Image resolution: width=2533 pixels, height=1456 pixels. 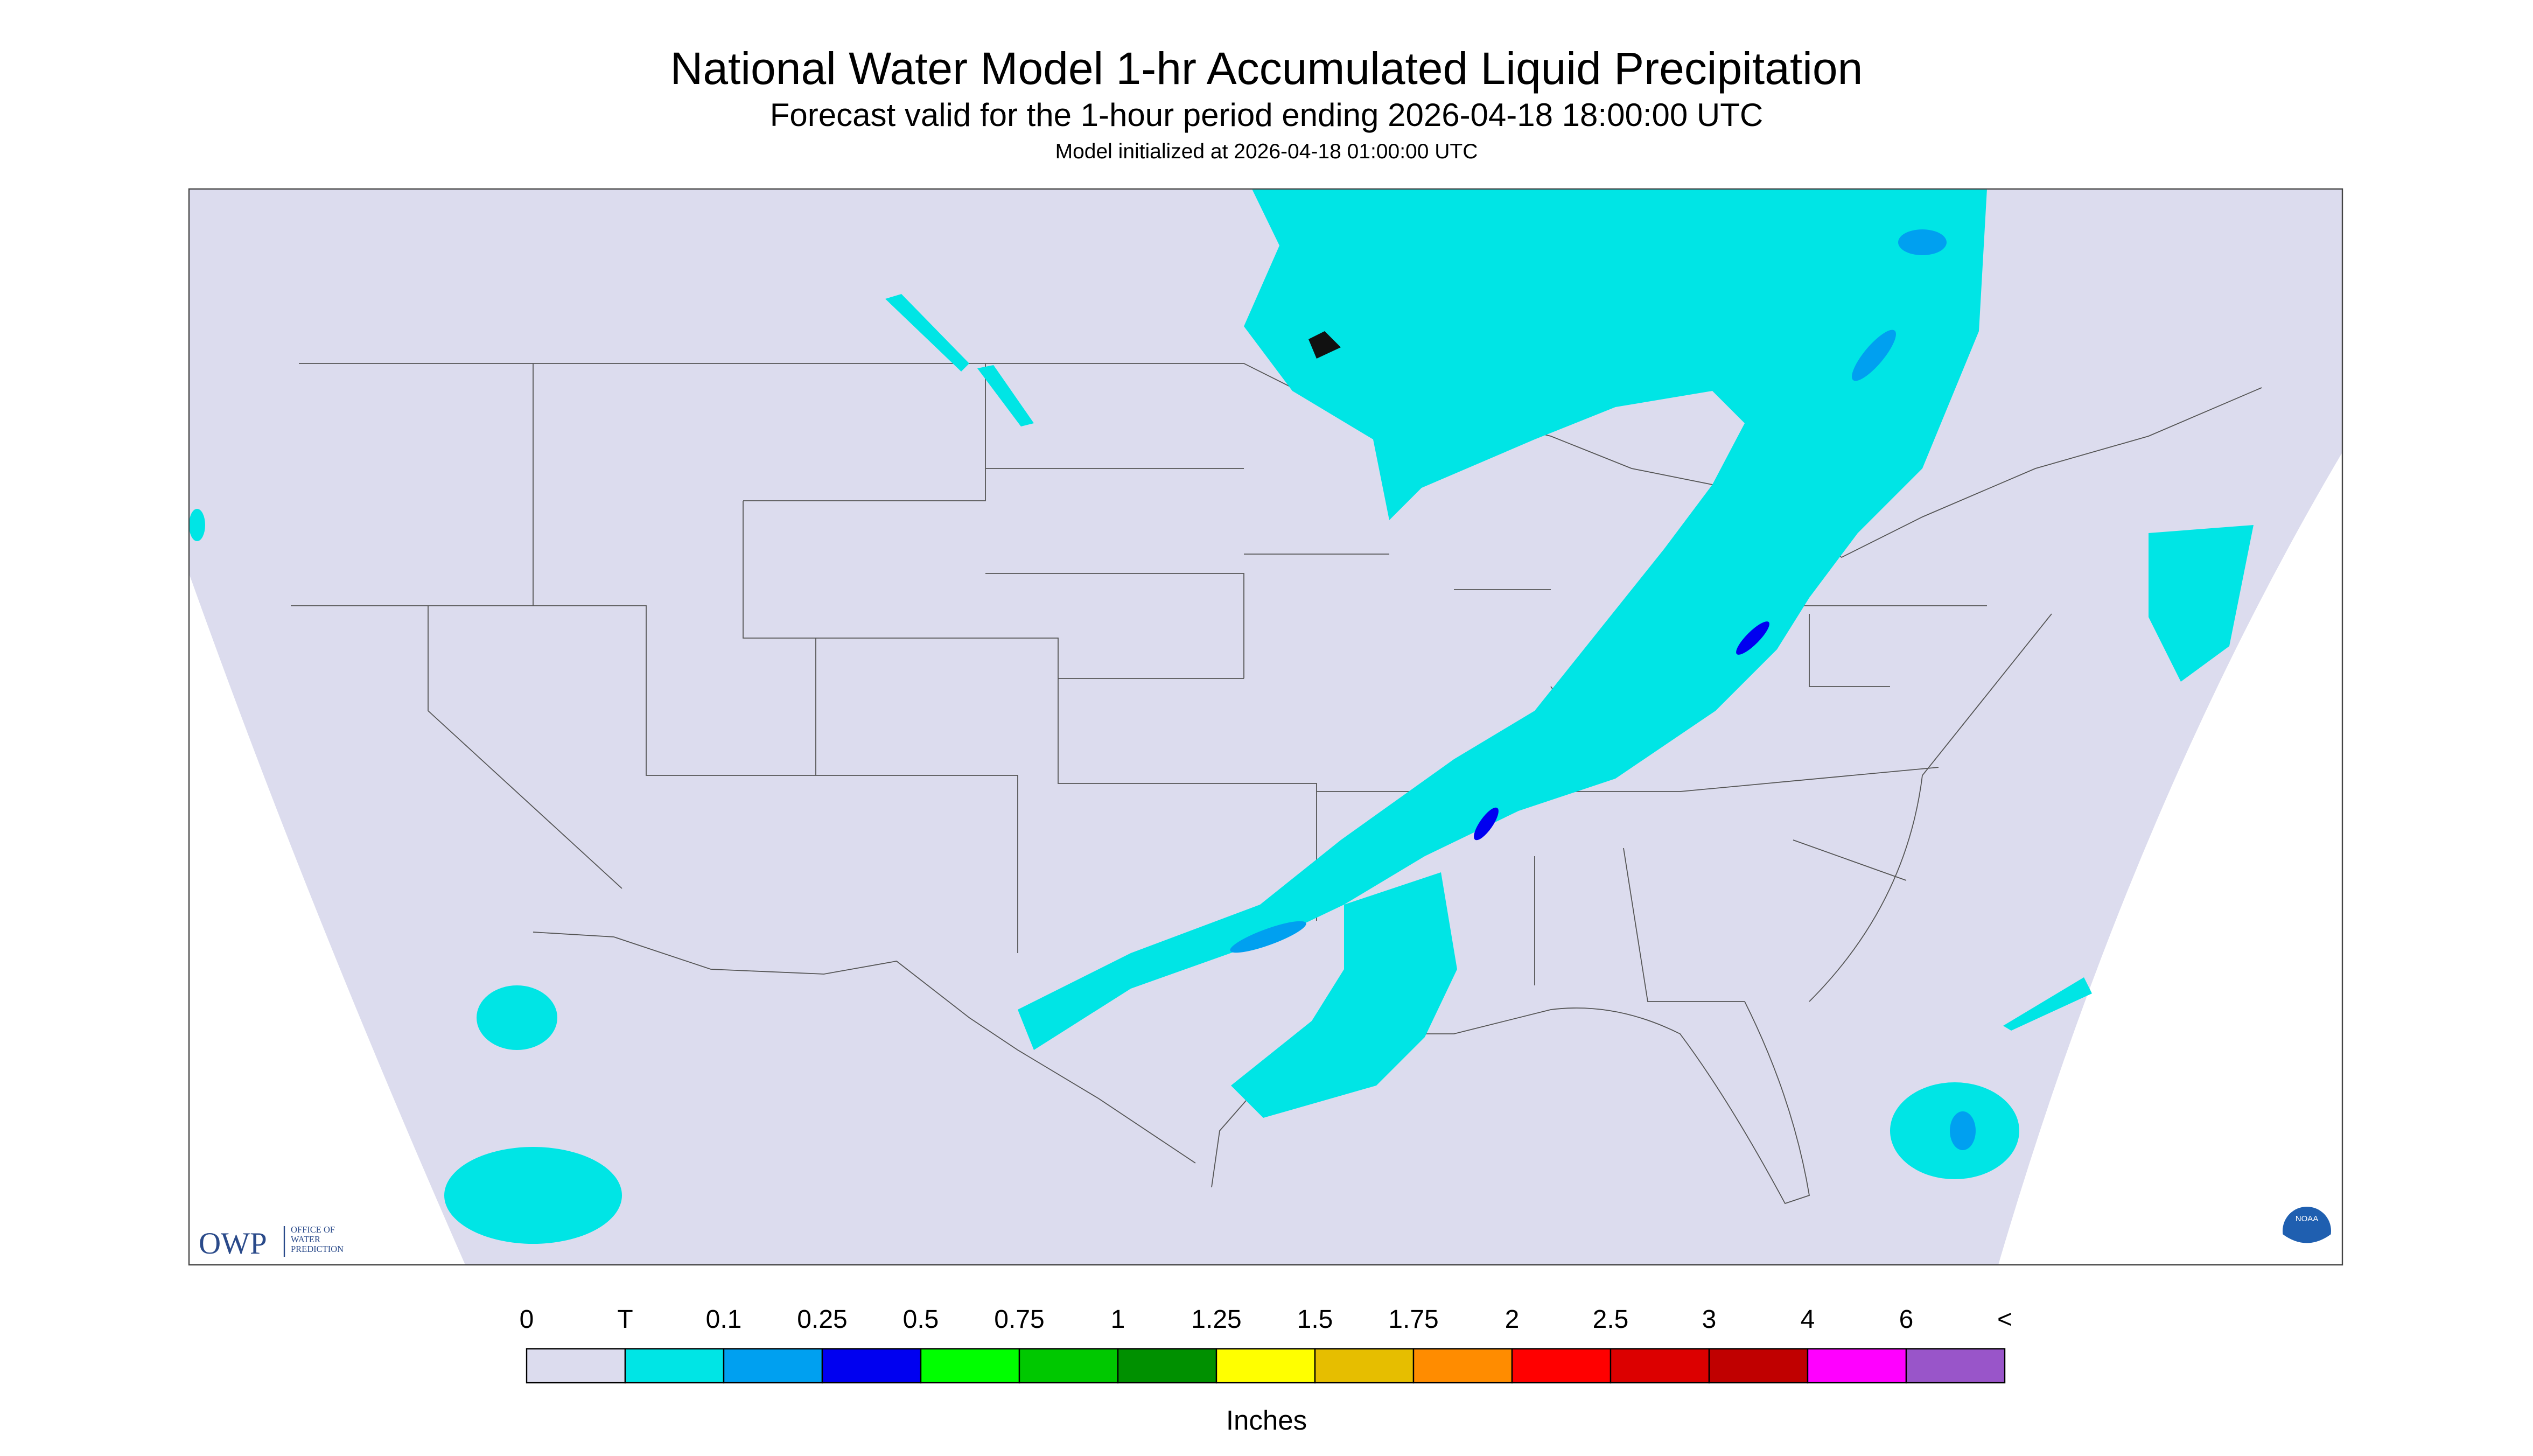 I want to click on legend-label: <, so click(x=2004, y=1319).